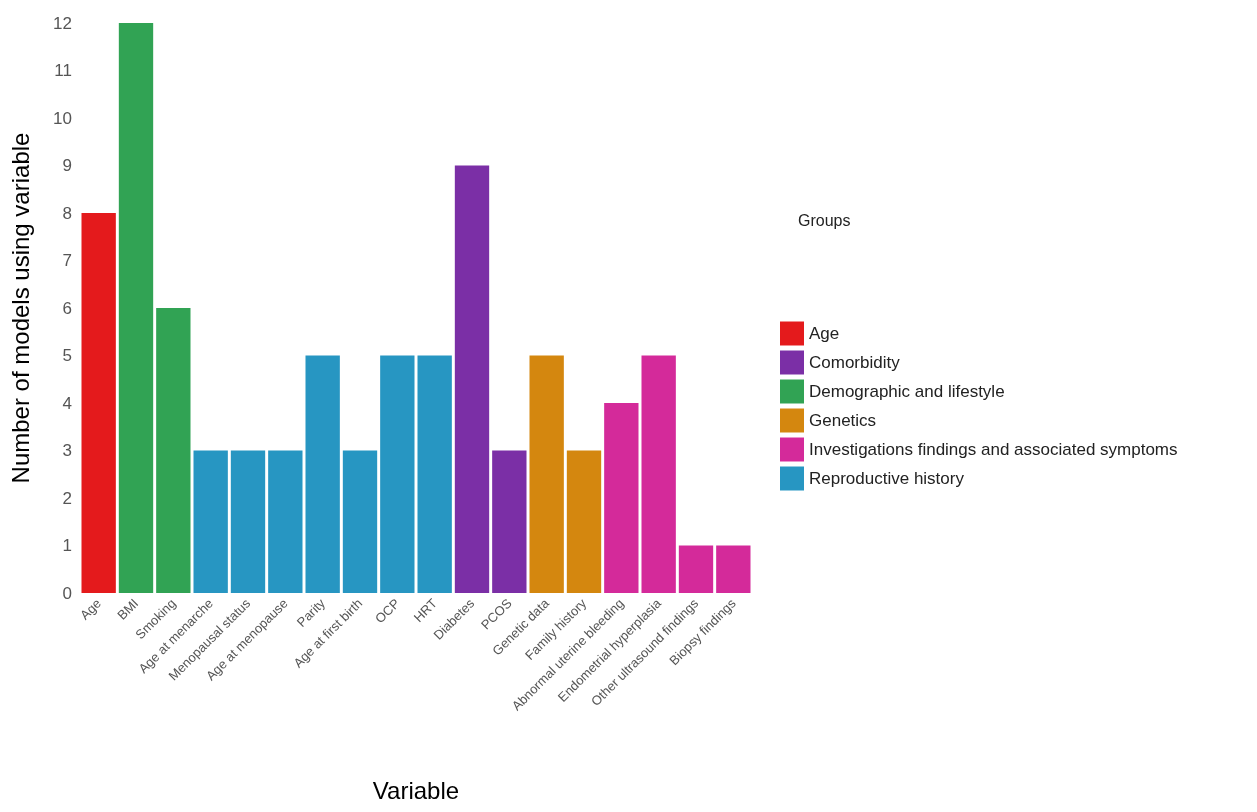 The height and width of the screenshot is (812, 1257). I want to click on y-tick-label: 10, so click(62, 118).